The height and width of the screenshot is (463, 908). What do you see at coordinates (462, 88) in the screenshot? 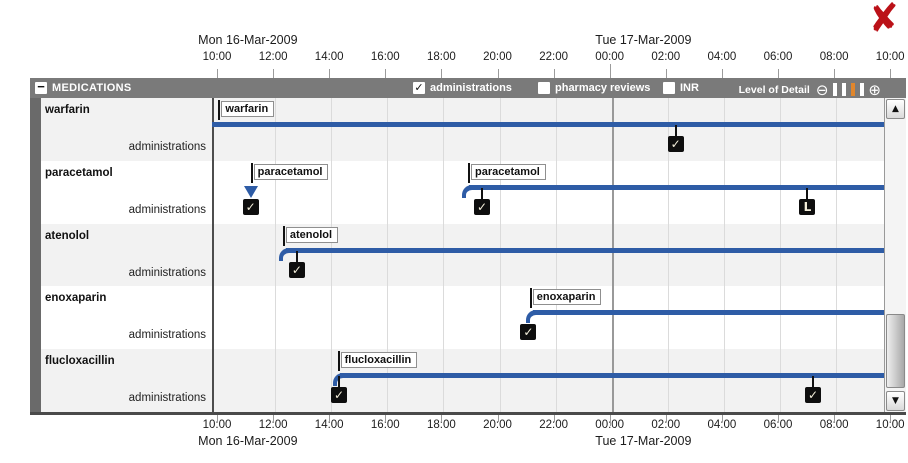
I see `filter-administrations: ✓ administrations` at bounding box center [462, 88].